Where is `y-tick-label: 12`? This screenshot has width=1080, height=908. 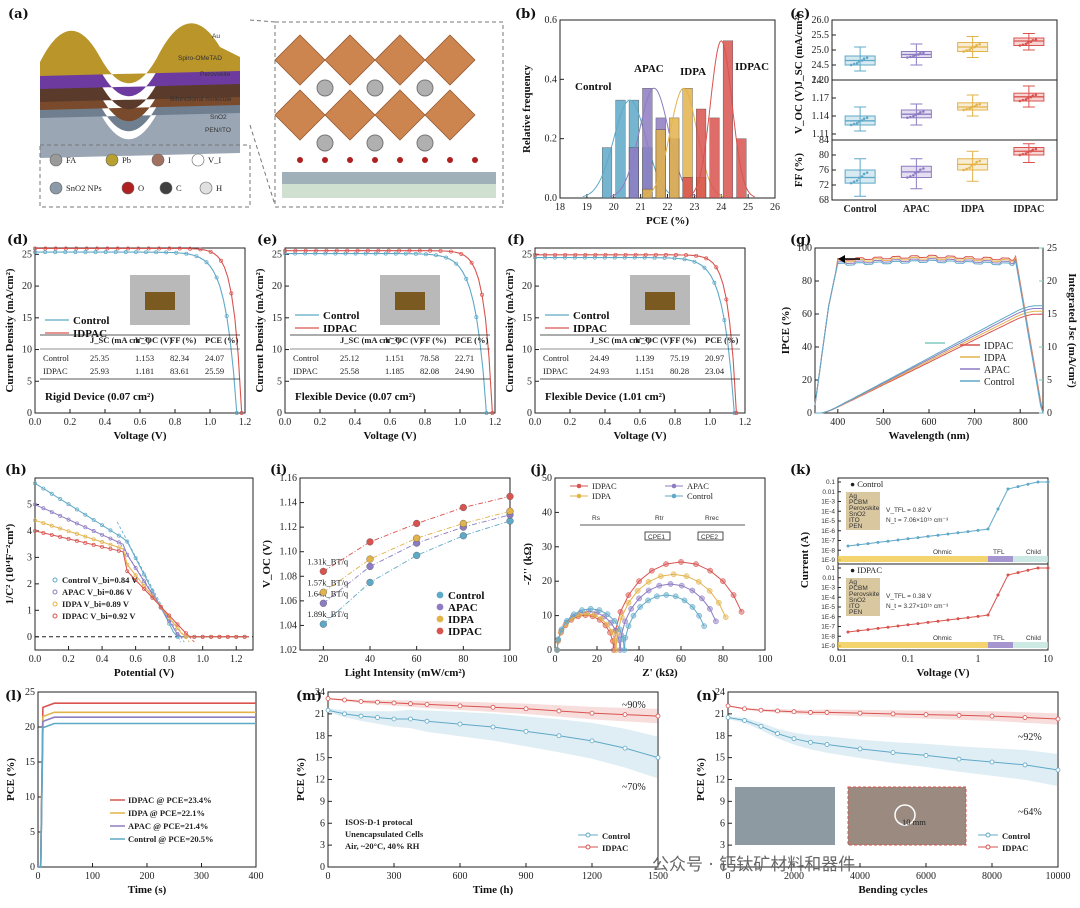 y-tick-label: 12 is located at coordinates (320, 780).